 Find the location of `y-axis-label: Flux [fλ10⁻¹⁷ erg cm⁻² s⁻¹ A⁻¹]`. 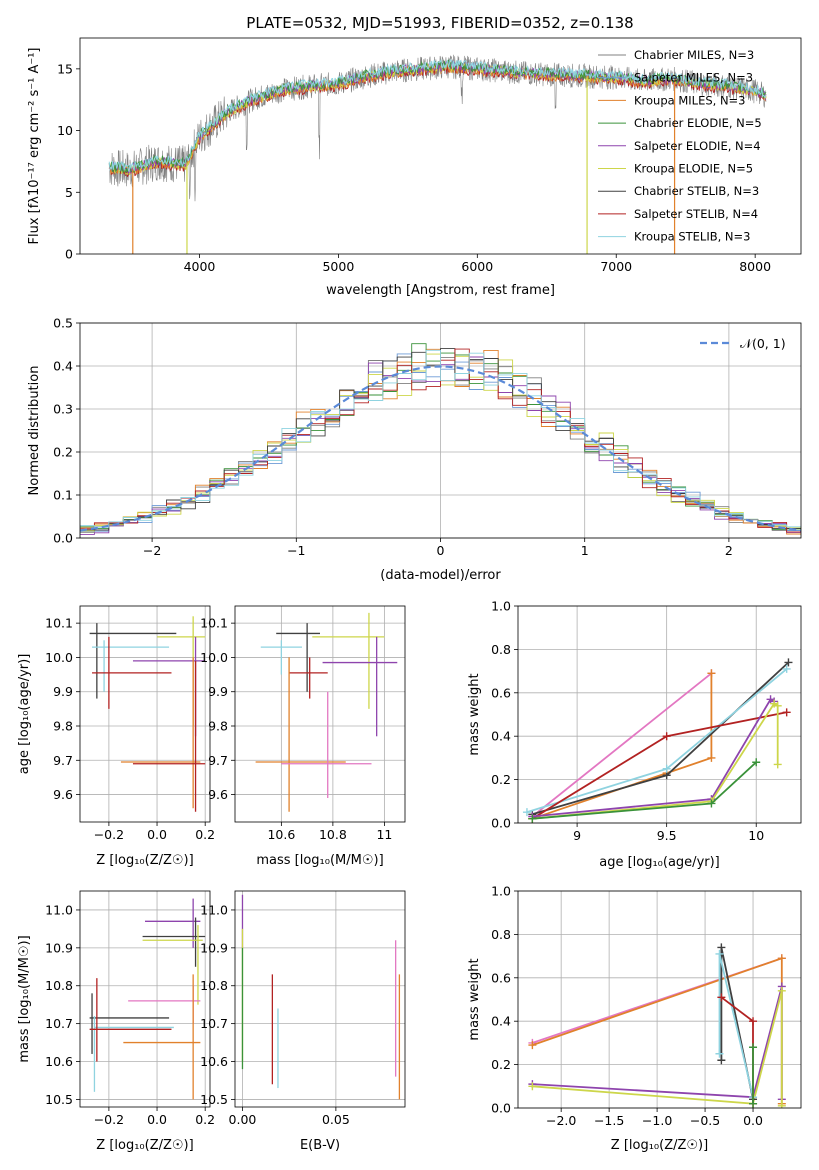

y-axis-label: Flux [fλ10⁻¹⁷ erg cm⁻² s⁻¹ A⁻¹] is located at coordinates (34, 146).